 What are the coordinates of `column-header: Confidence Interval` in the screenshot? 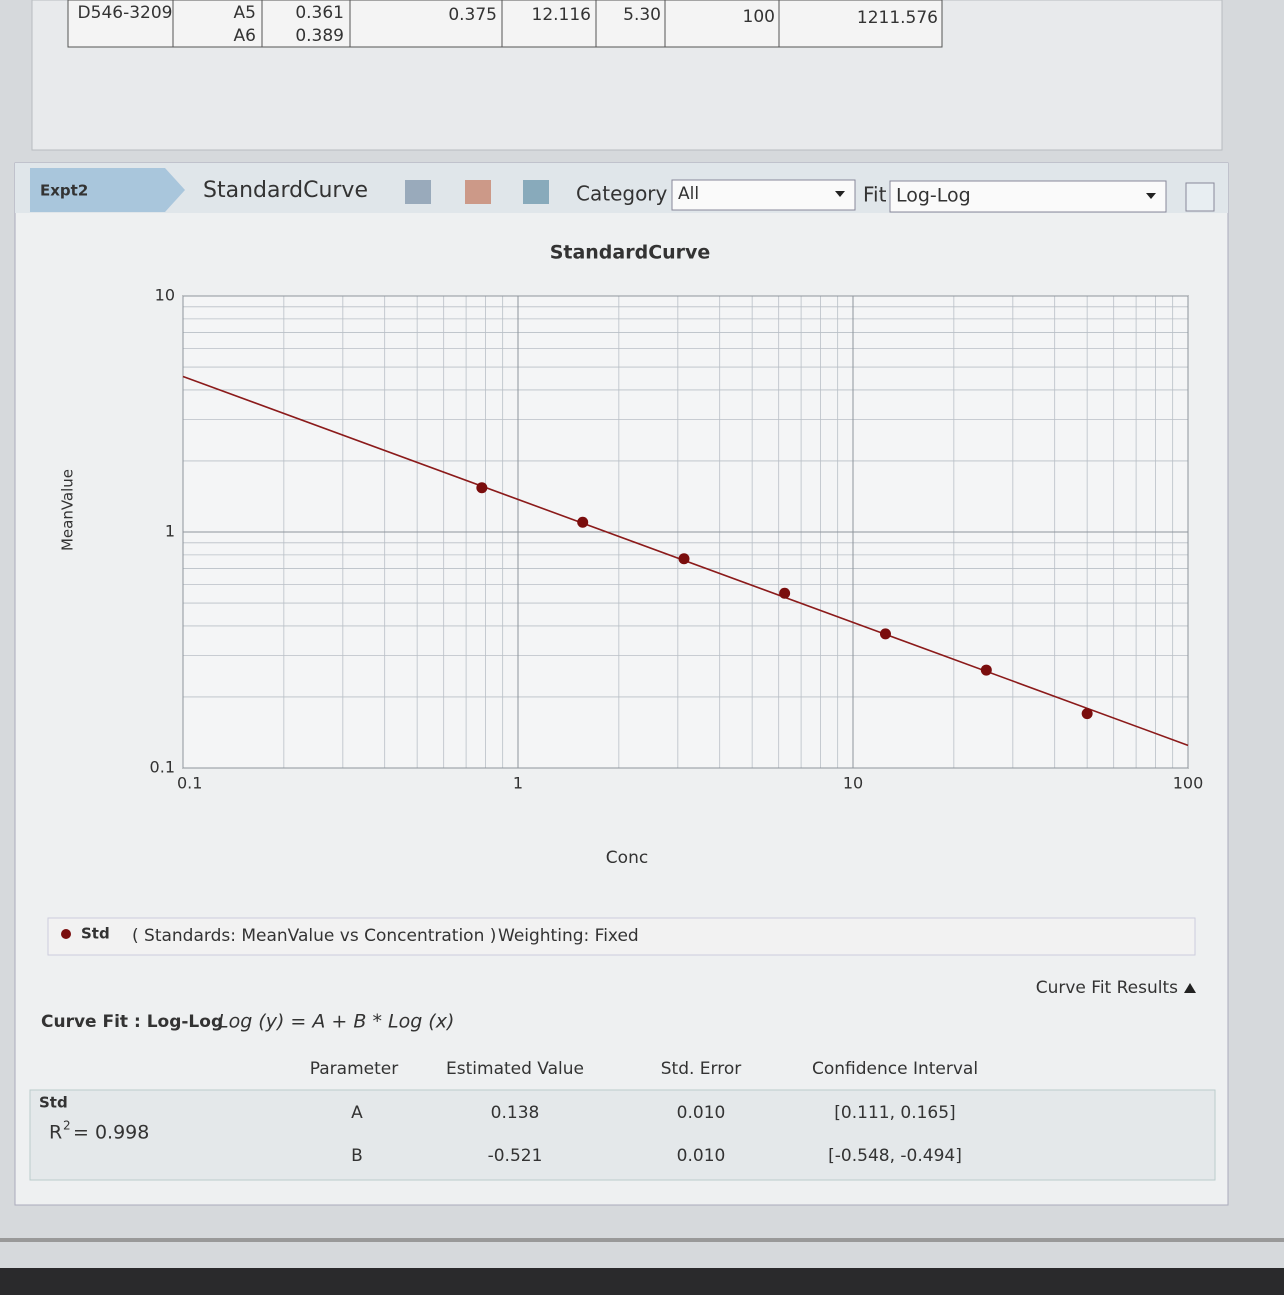 It's located at (895, 1069).